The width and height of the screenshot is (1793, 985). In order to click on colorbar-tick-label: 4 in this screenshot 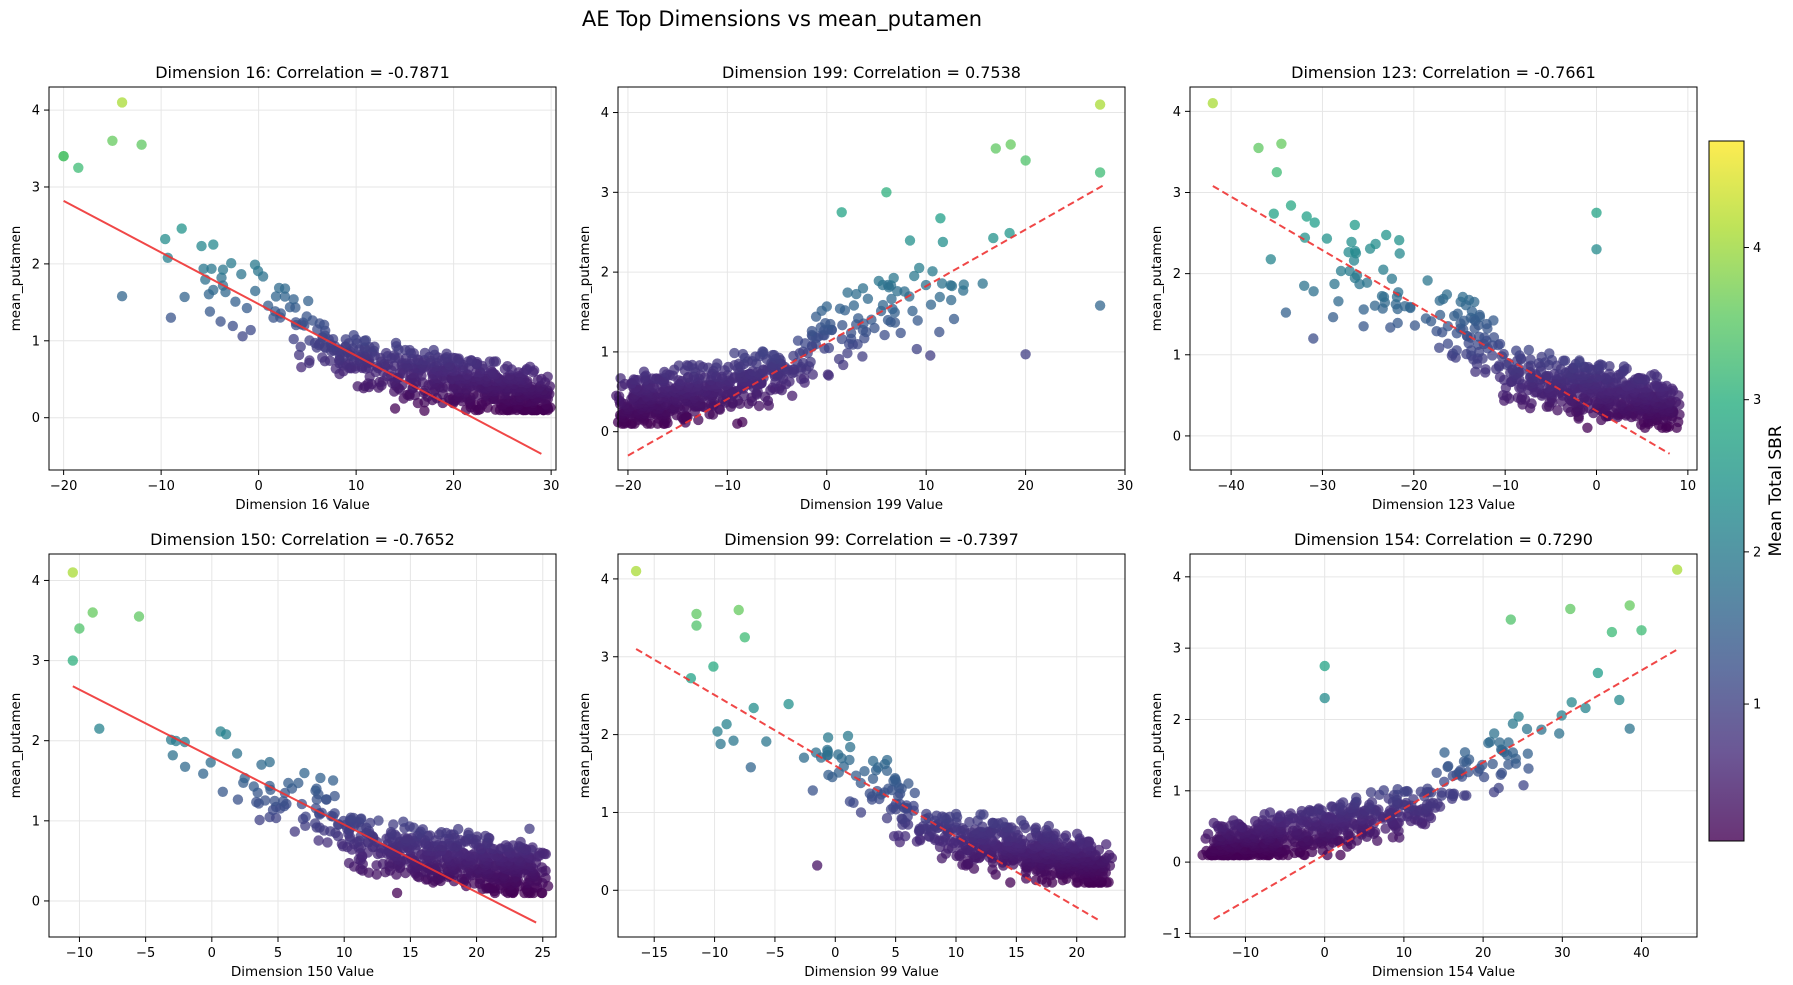, I will do `click(1757, 248)`.